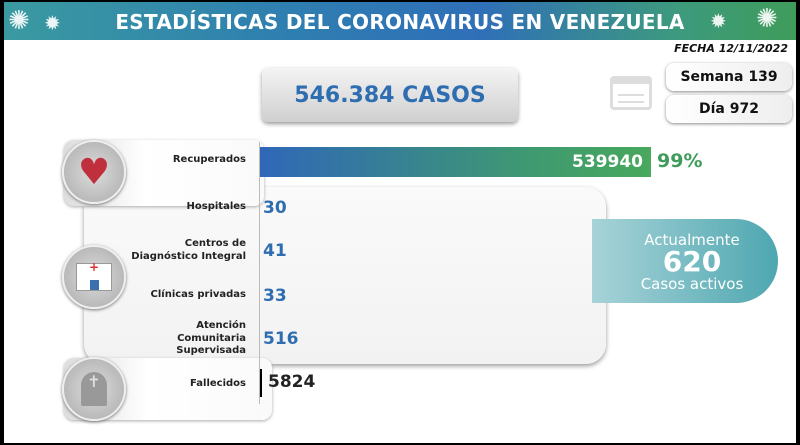 This screenshot has height=445, width=800. I want to click on date-label: FECHA 12/11/2022, so click(731, 48).